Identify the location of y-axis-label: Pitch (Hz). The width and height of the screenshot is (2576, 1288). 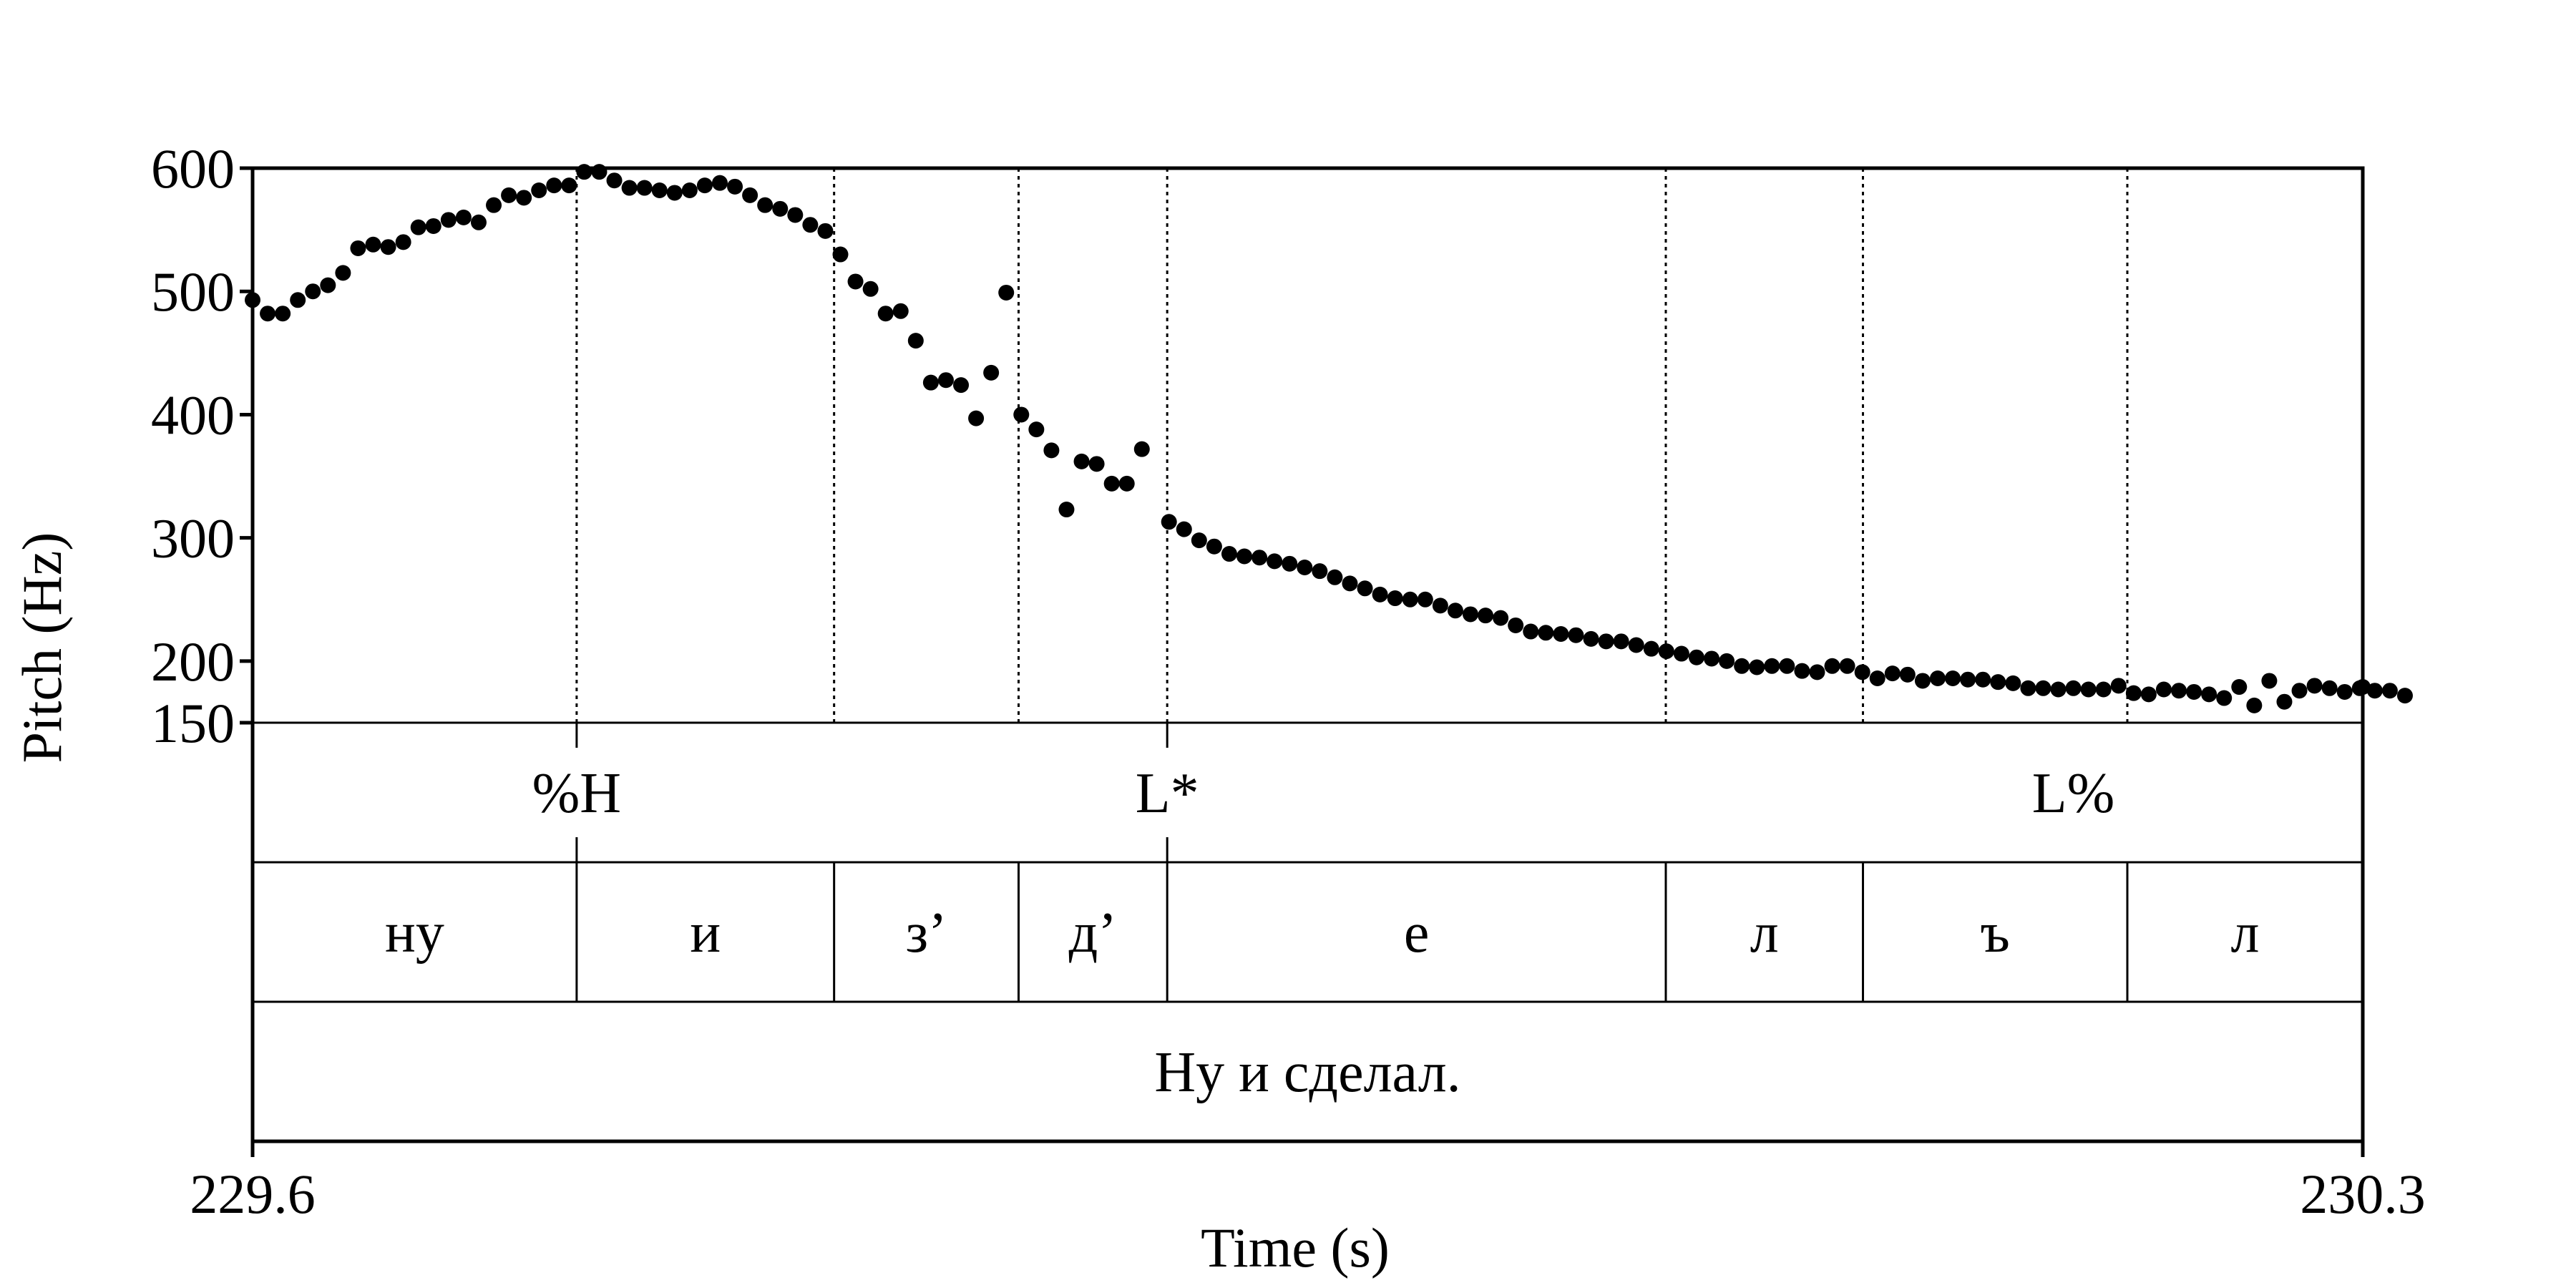
(42, 647).